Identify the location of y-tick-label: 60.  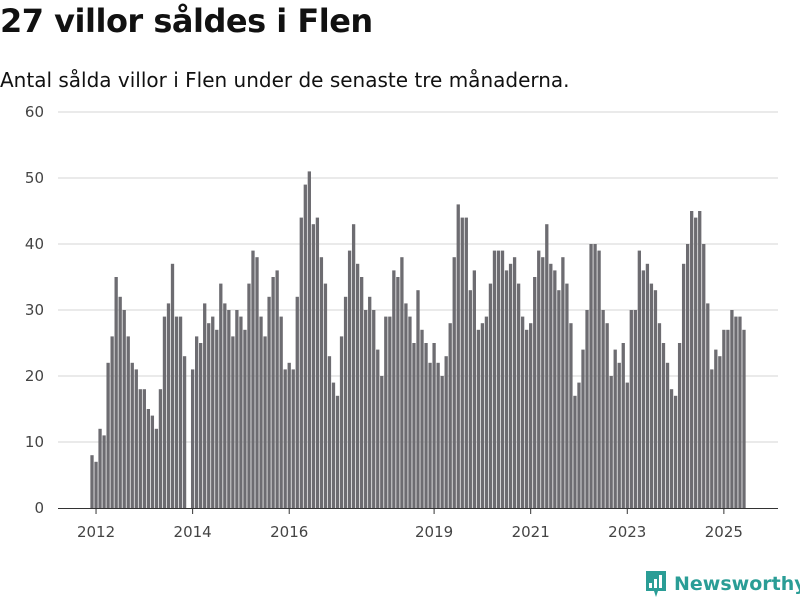
(34, 112).